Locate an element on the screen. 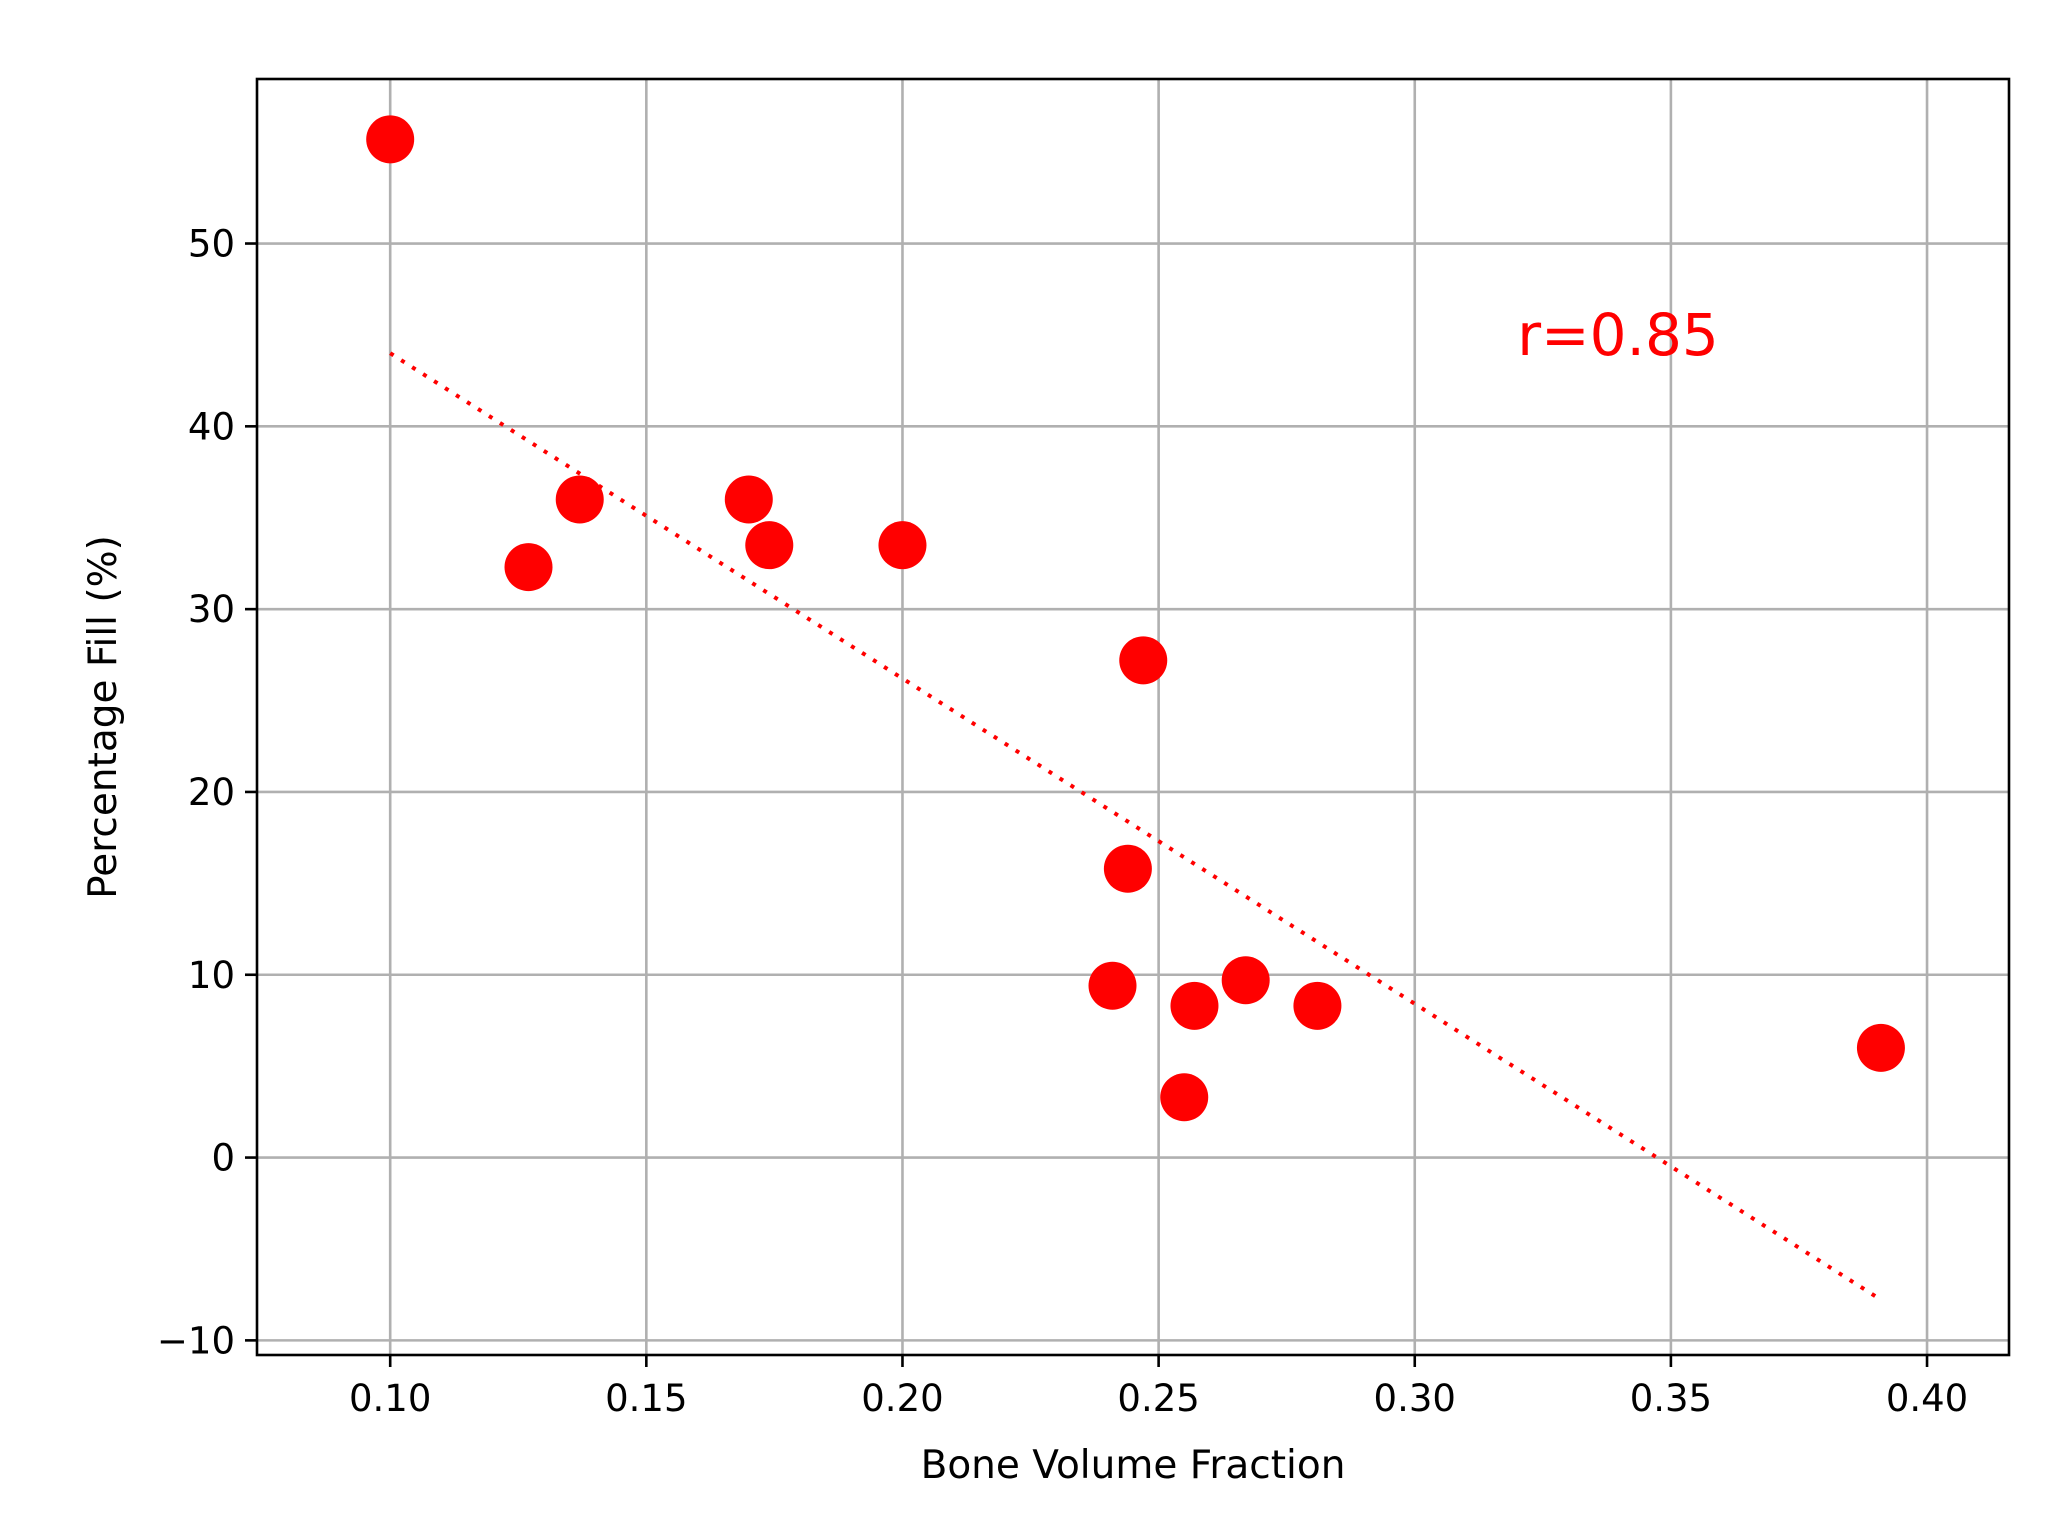 The image size is (2048, 1540). y-tick-label: 50 is located at coordinates (211, 244).